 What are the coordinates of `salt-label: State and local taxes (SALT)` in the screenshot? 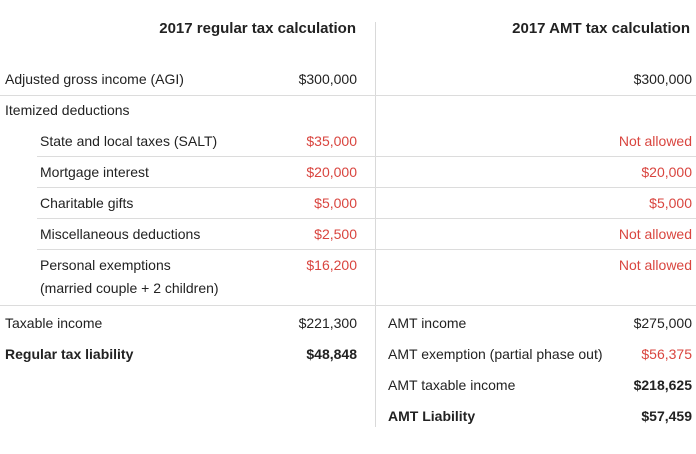 It's located at (129, 141).